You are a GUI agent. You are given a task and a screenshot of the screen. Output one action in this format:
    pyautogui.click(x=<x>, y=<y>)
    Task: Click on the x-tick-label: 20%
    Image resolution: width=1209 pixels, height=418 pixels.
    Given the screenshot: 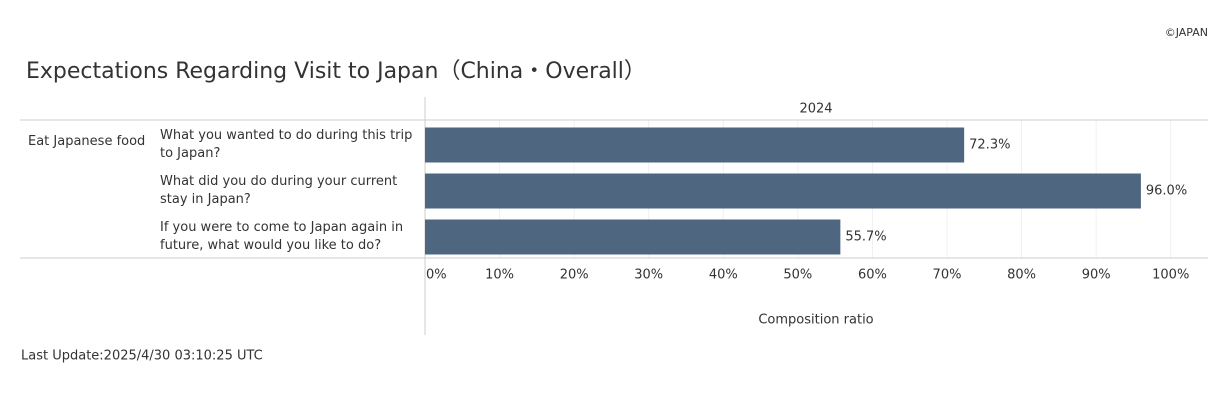 What is the action you would take?
    pyautogui.click(x=574, y=275)
    